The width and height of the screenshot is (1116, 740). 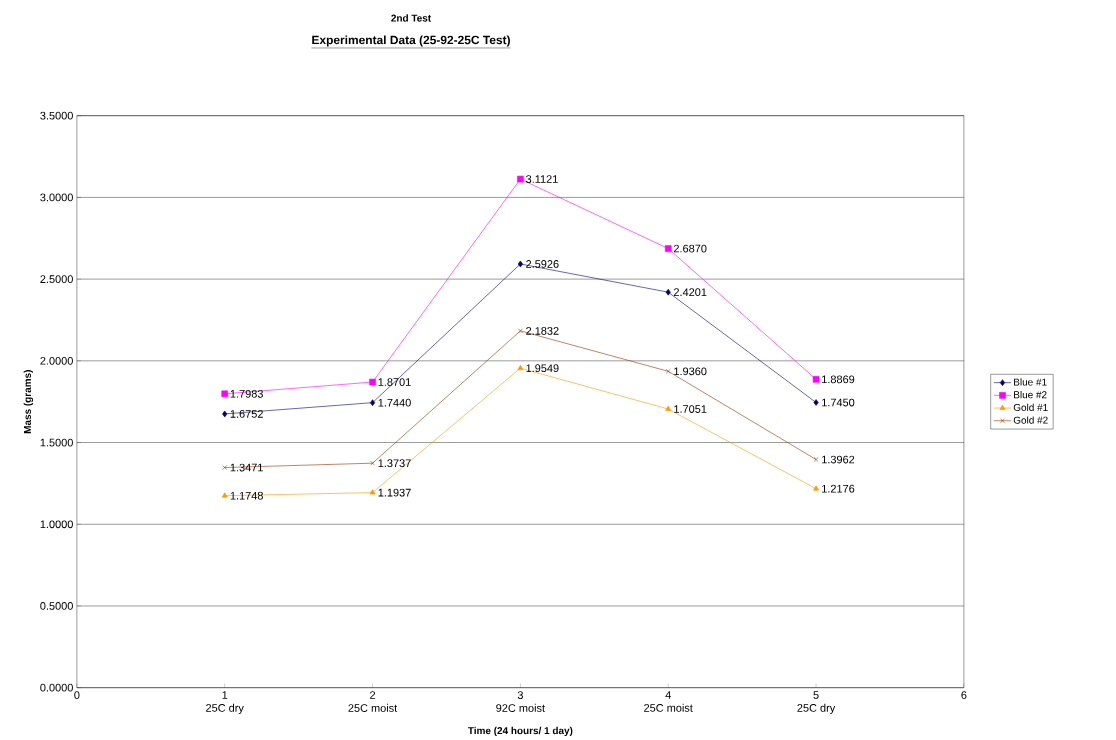 What do you see at coordinates (542, 179) in the screenshot?
I see `data-label: 3.1121` at bounding box center [542, 179].